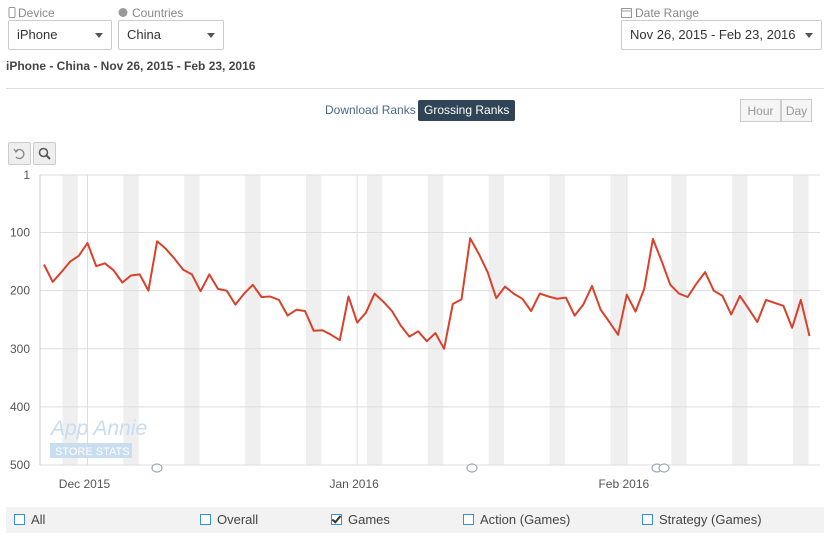  I want to click on date-label: Date Range, so click(667, 13).